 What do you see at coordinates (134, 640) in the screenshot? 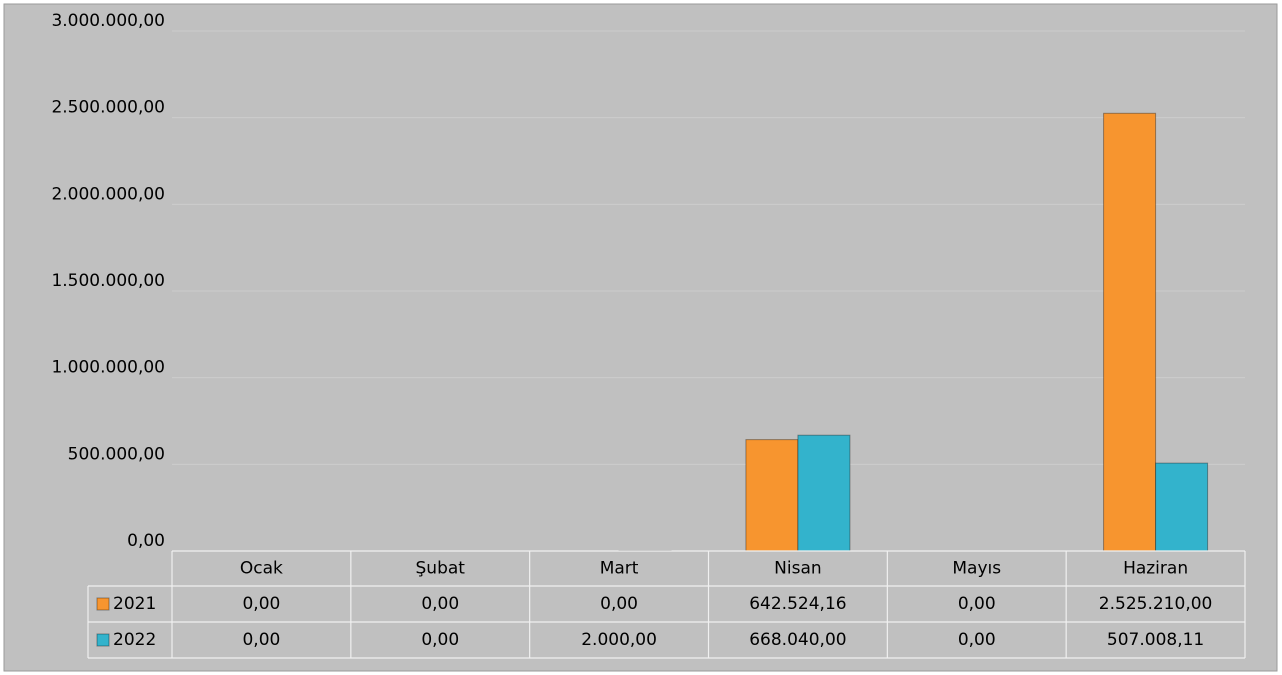
I see `legend-label: 2022` at bounding box center [134, 640].